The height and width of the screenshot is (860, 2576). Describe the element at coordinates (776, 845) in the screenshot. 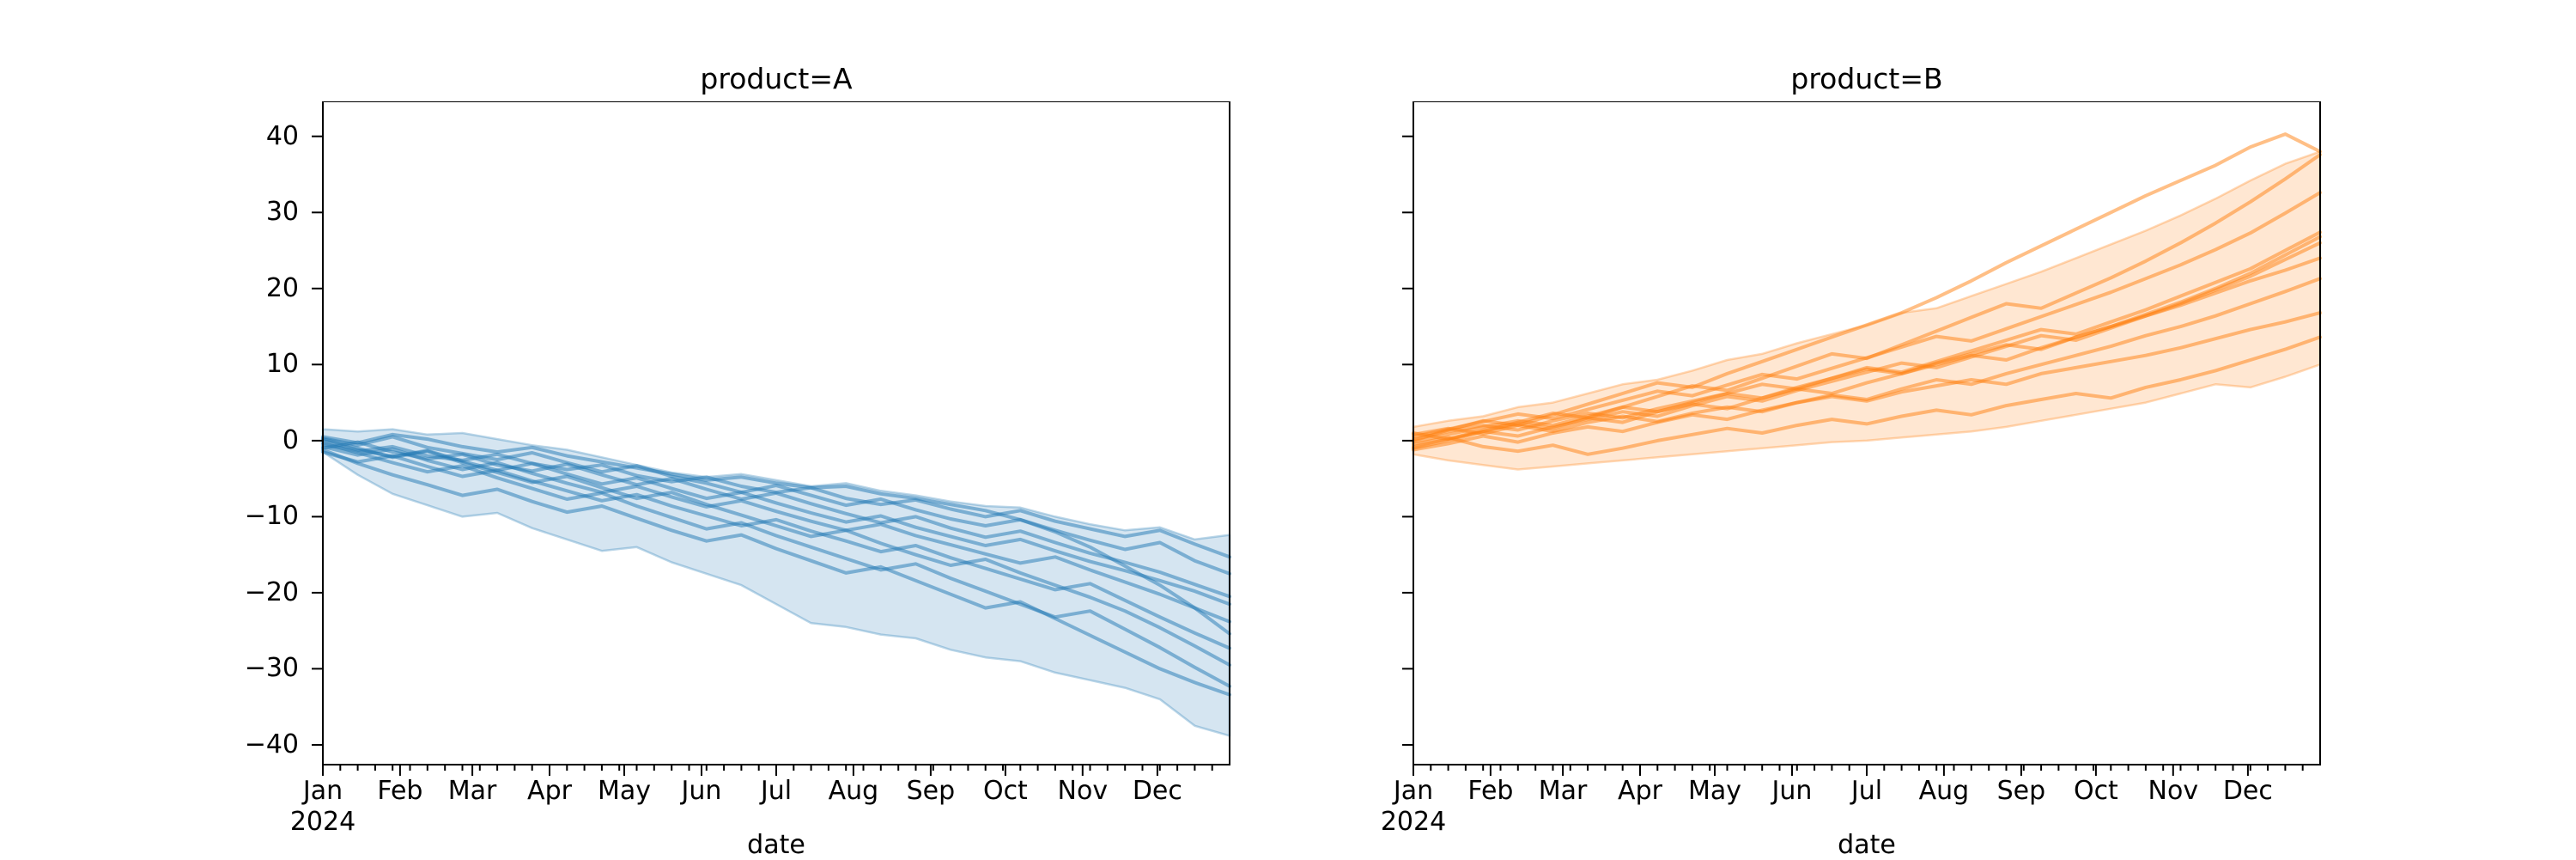

I see `x-axis-label-product-a: date` at that location.